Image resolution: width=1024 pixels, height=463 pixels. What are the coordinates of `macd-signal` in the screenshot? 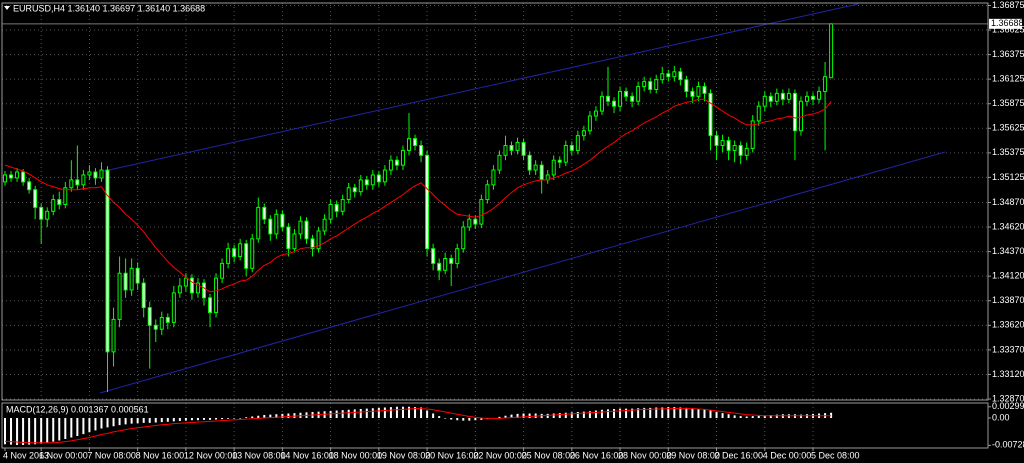 It's located at (418, 426).